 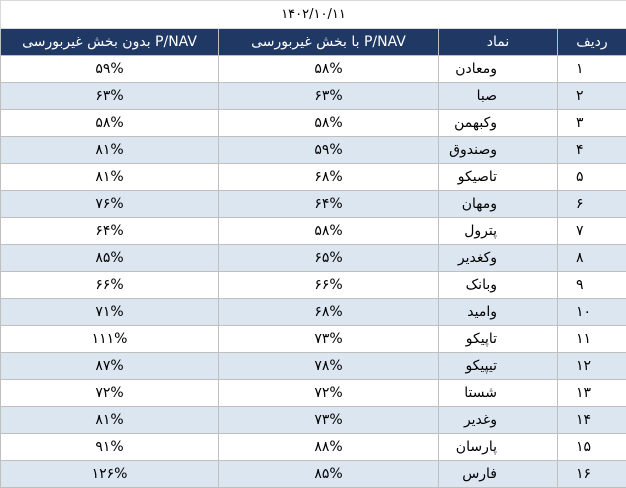 What do you see at coordinates (498, 69) in the screenshot?
I see `symbol: ومعادن` at bounding box center [498, 69].